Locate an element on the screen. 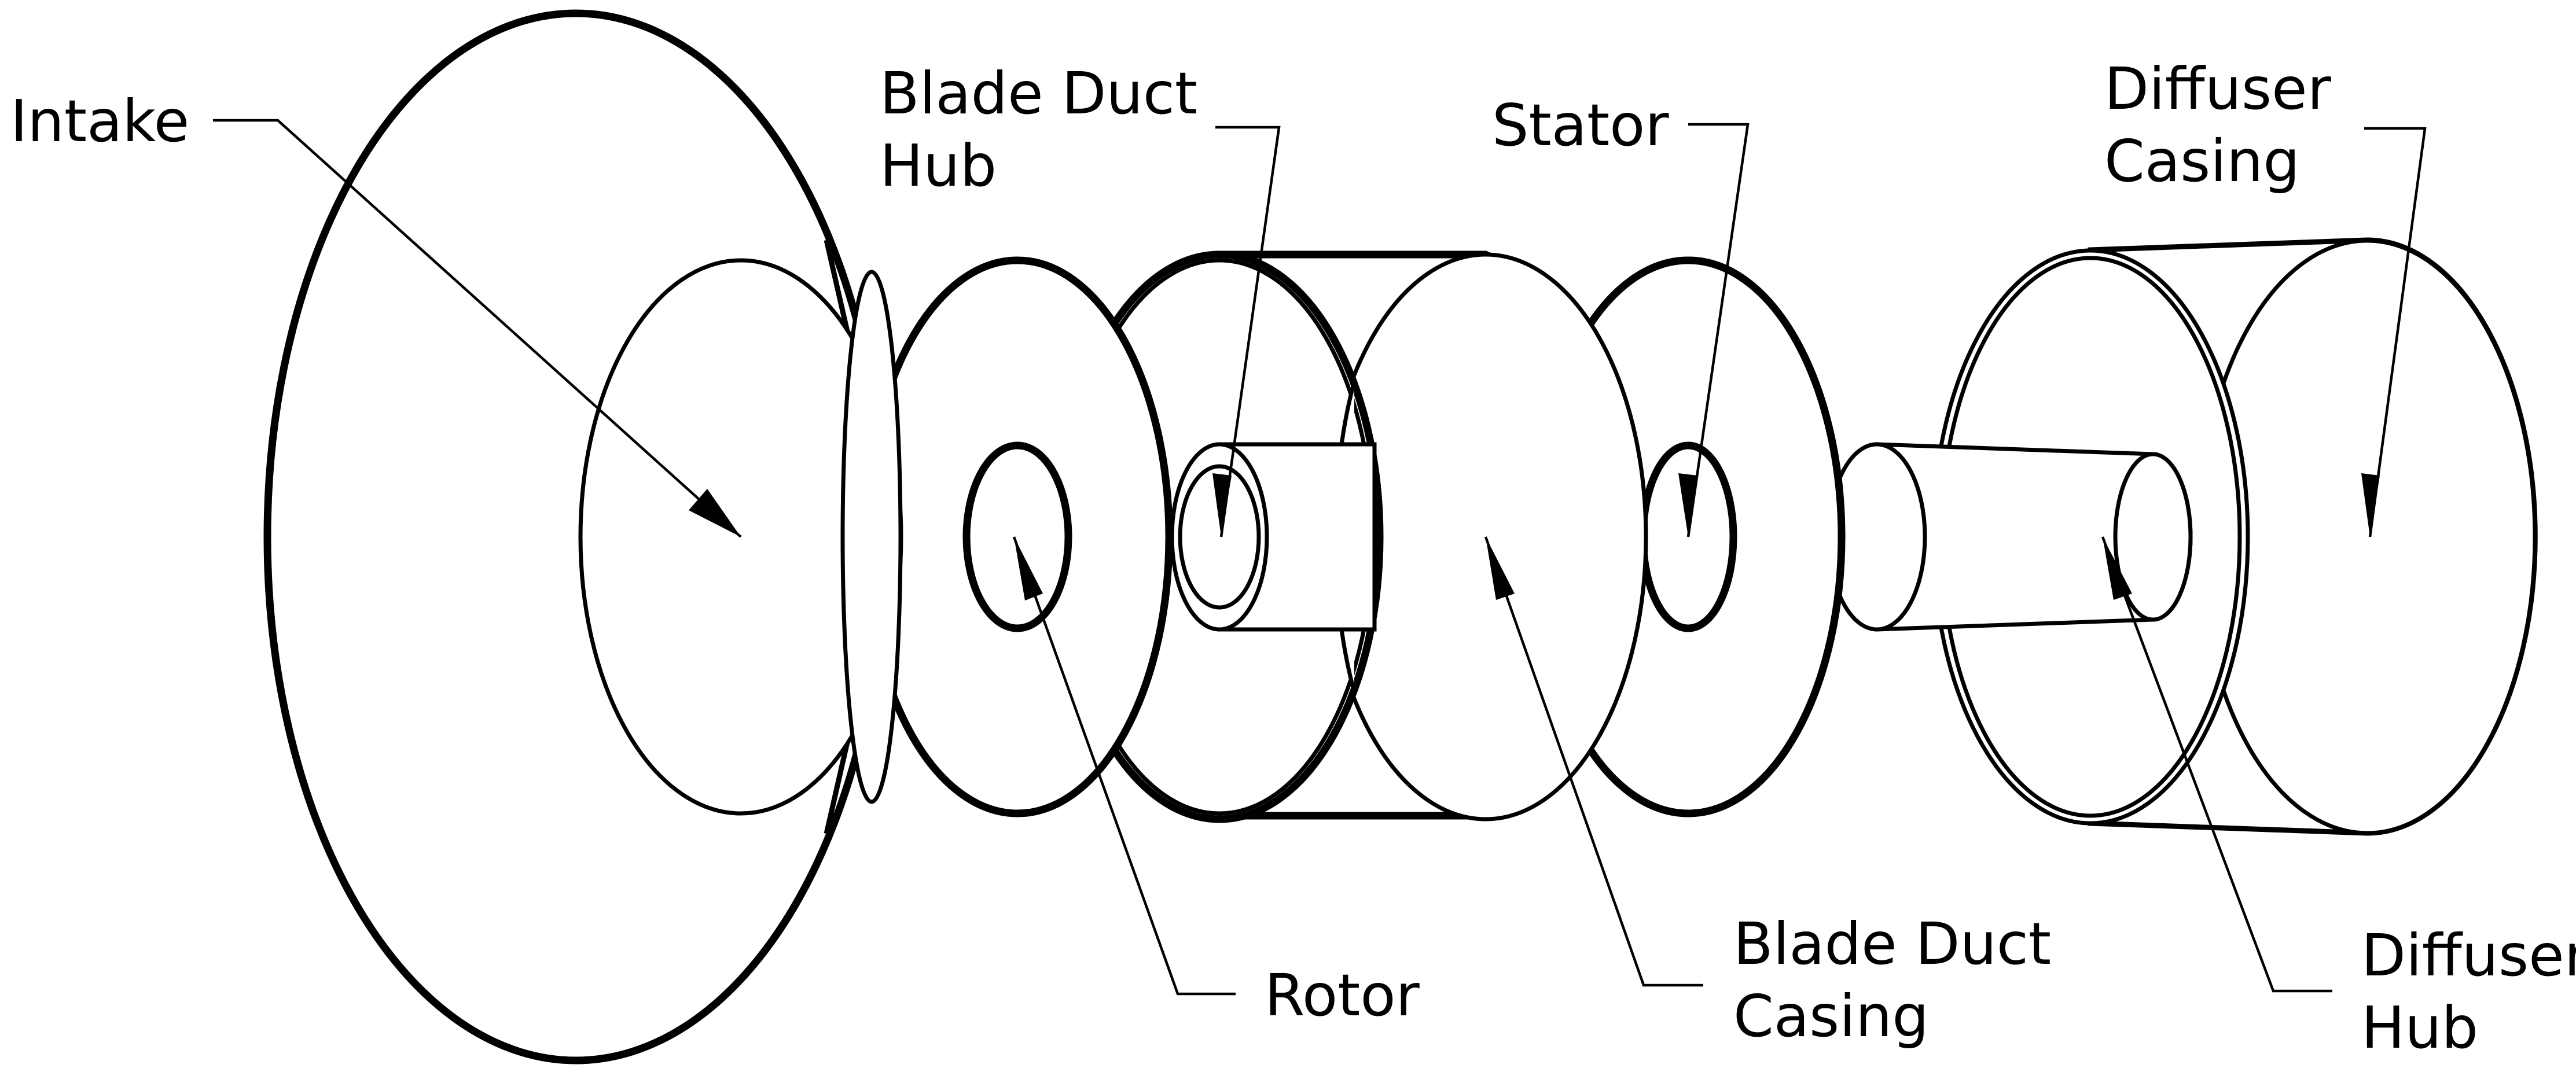 The width and height of the screenshot is (2576, 1072). label-blade-duct-casing-line-1: Blade Duct is located at coordinates (1892, 944).